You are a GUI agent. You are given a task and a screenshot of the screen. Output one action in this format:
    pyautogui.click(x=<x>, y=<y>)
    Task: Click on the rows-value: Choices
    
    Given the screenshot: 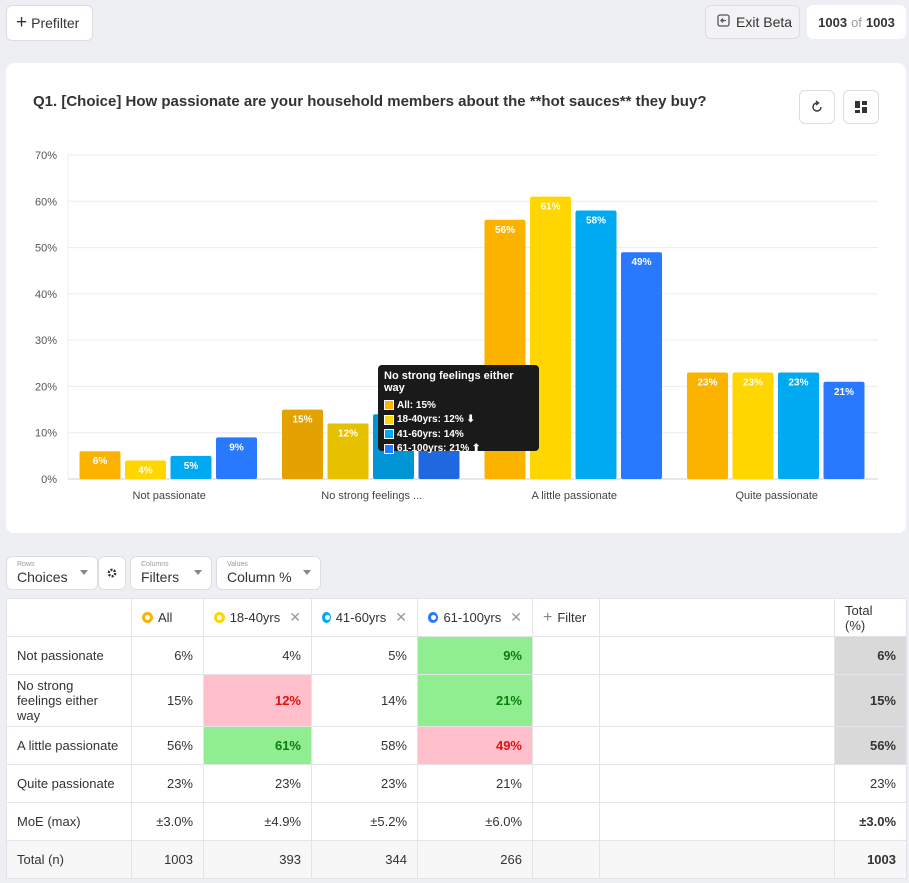 What is the action you would take?
    pyautogui.click(x=42, y=577)
    